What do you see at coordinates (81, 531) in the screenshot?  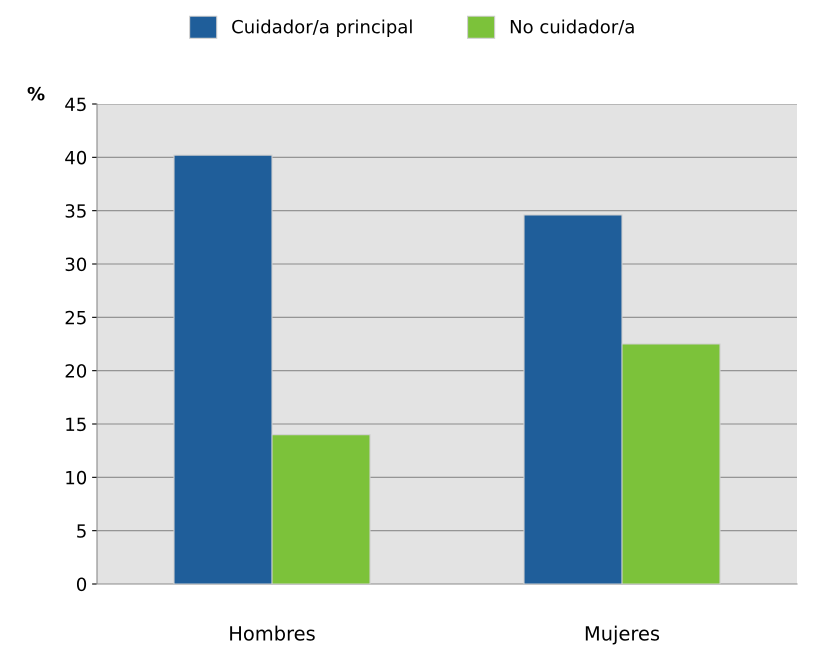 I see `y-tick-label: 5` at bounding box center [81, 531].